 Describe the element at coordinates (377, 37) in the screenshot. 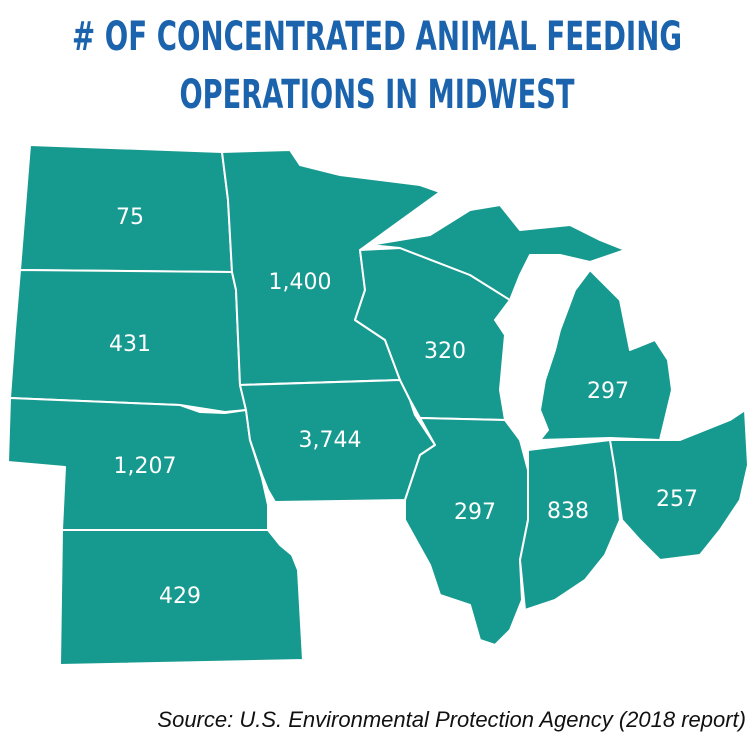

I see `title-line: # OF CONCENTRATED ANIMAL FEEDING` at that location.